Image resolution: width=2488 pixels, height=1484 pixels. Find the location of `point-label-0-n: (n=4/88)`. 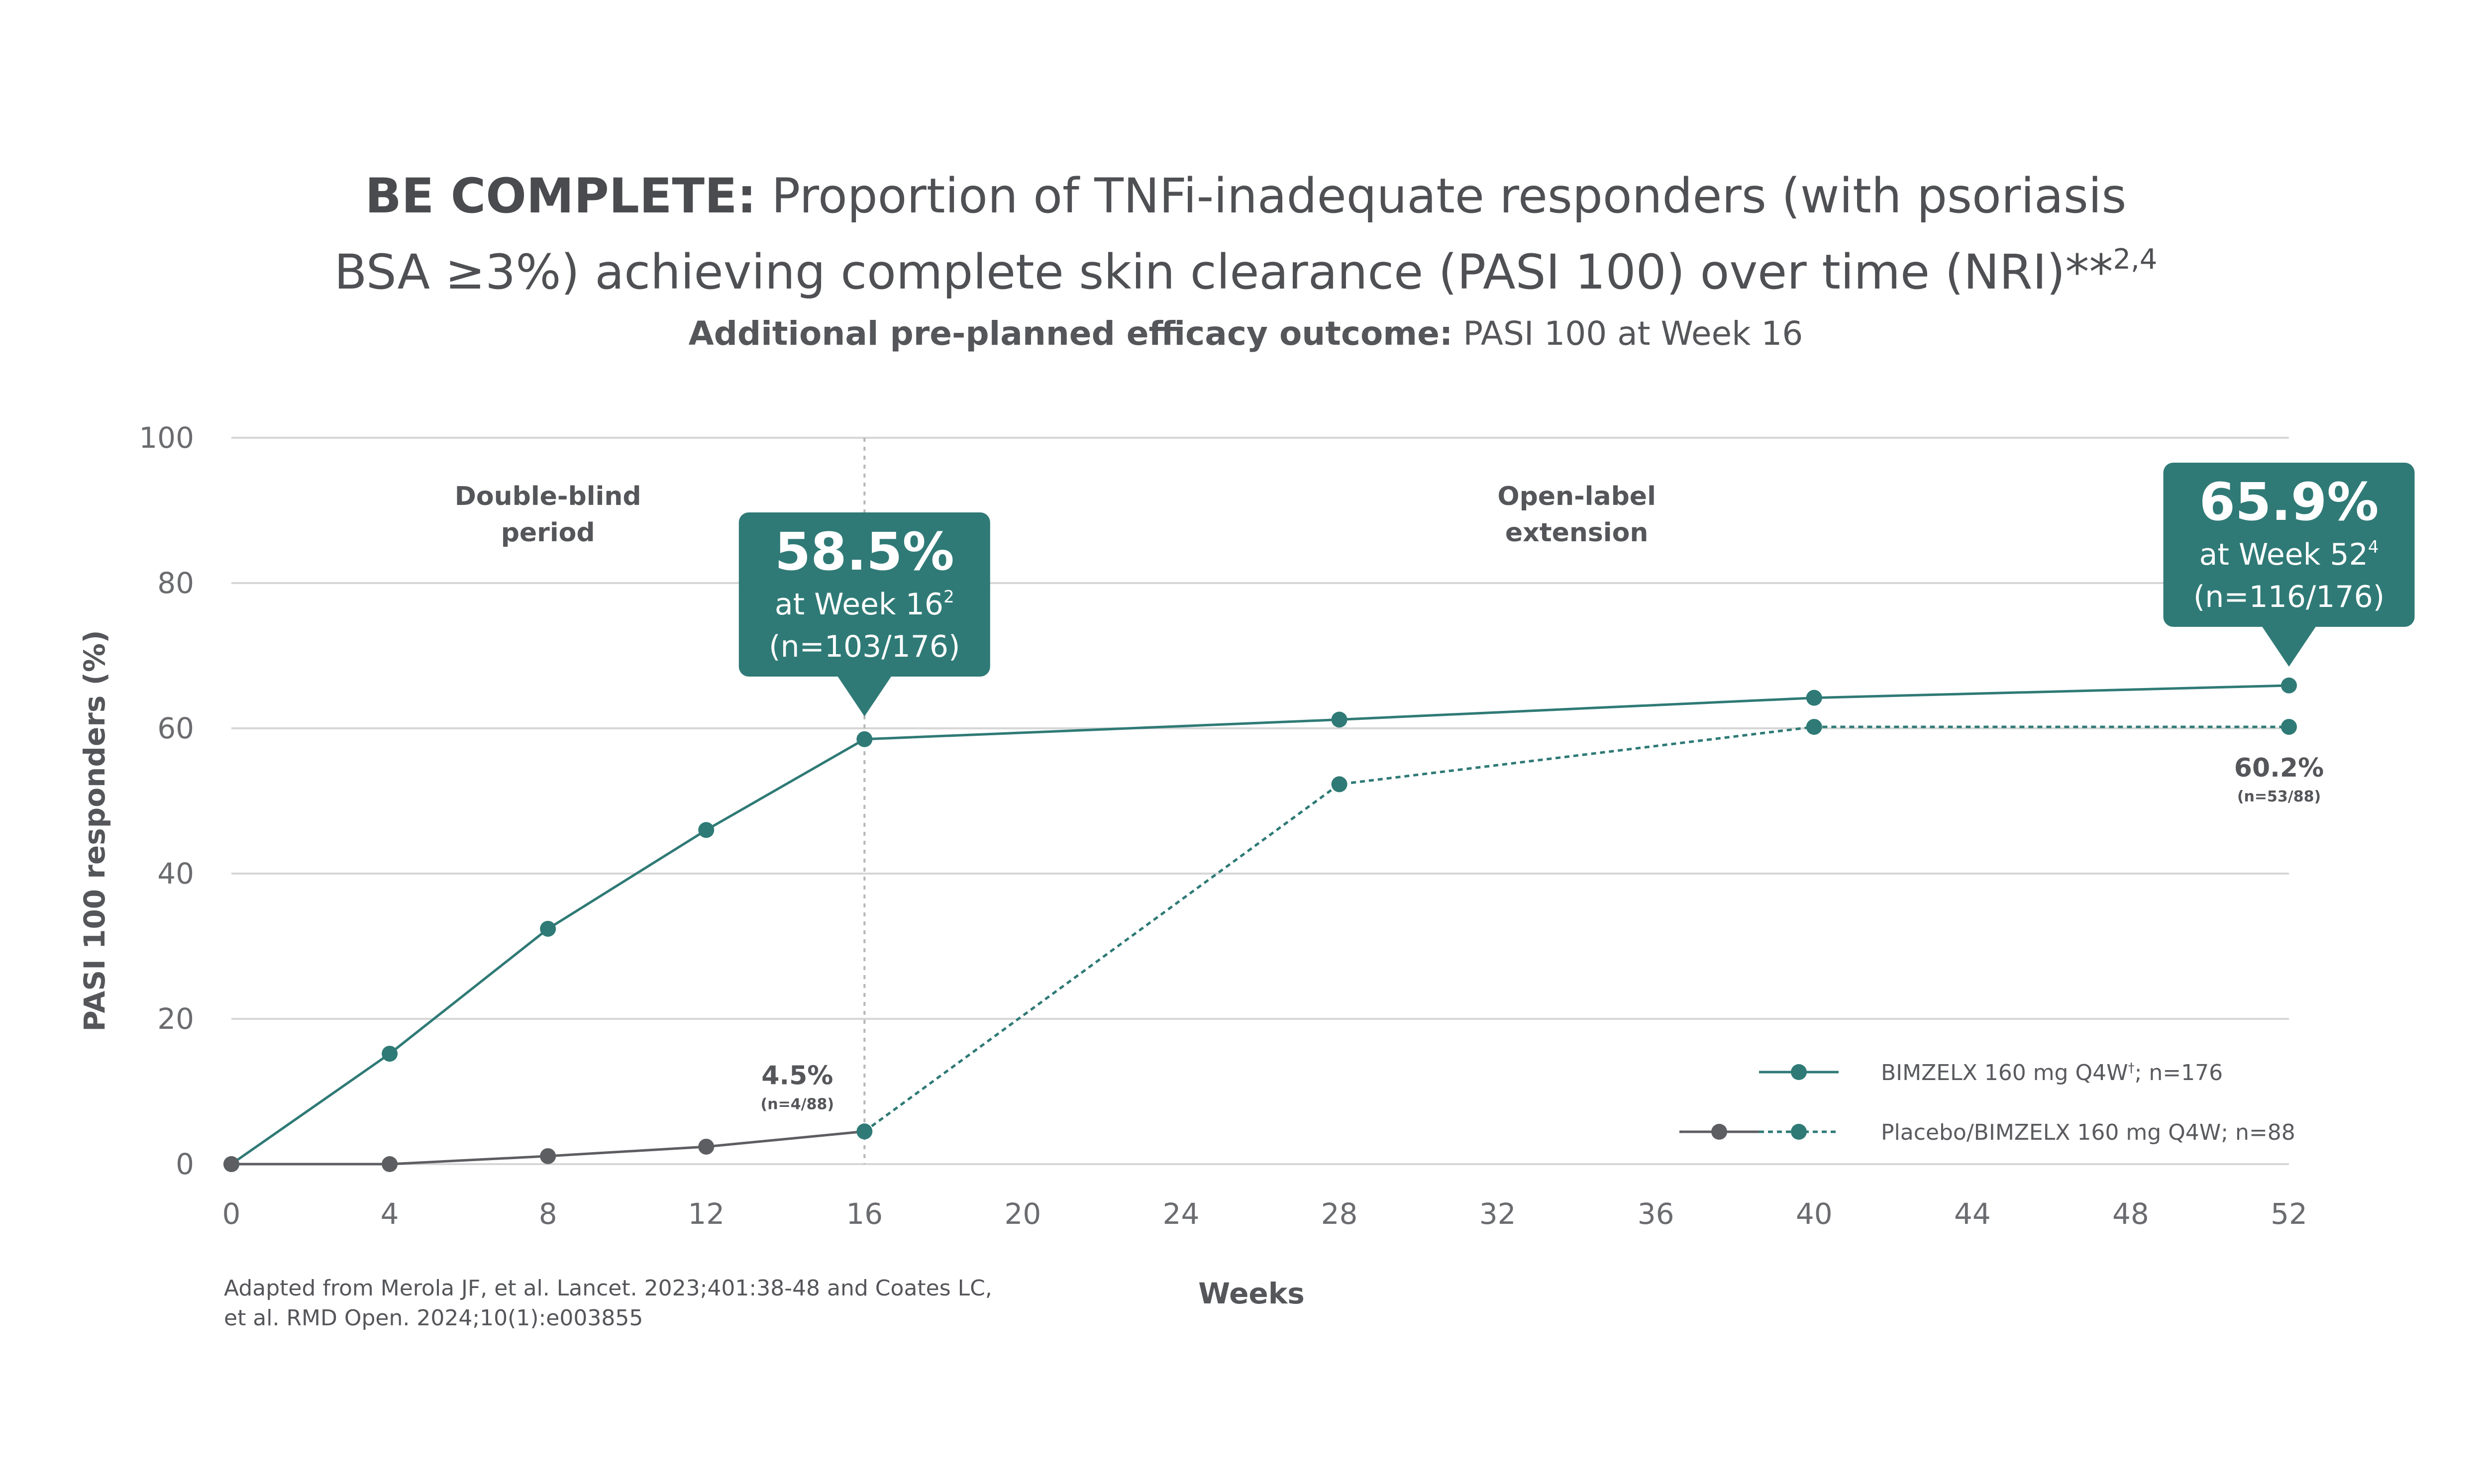

point-label-0-n: (n=4/88) is located at coordinates (797, 1104).